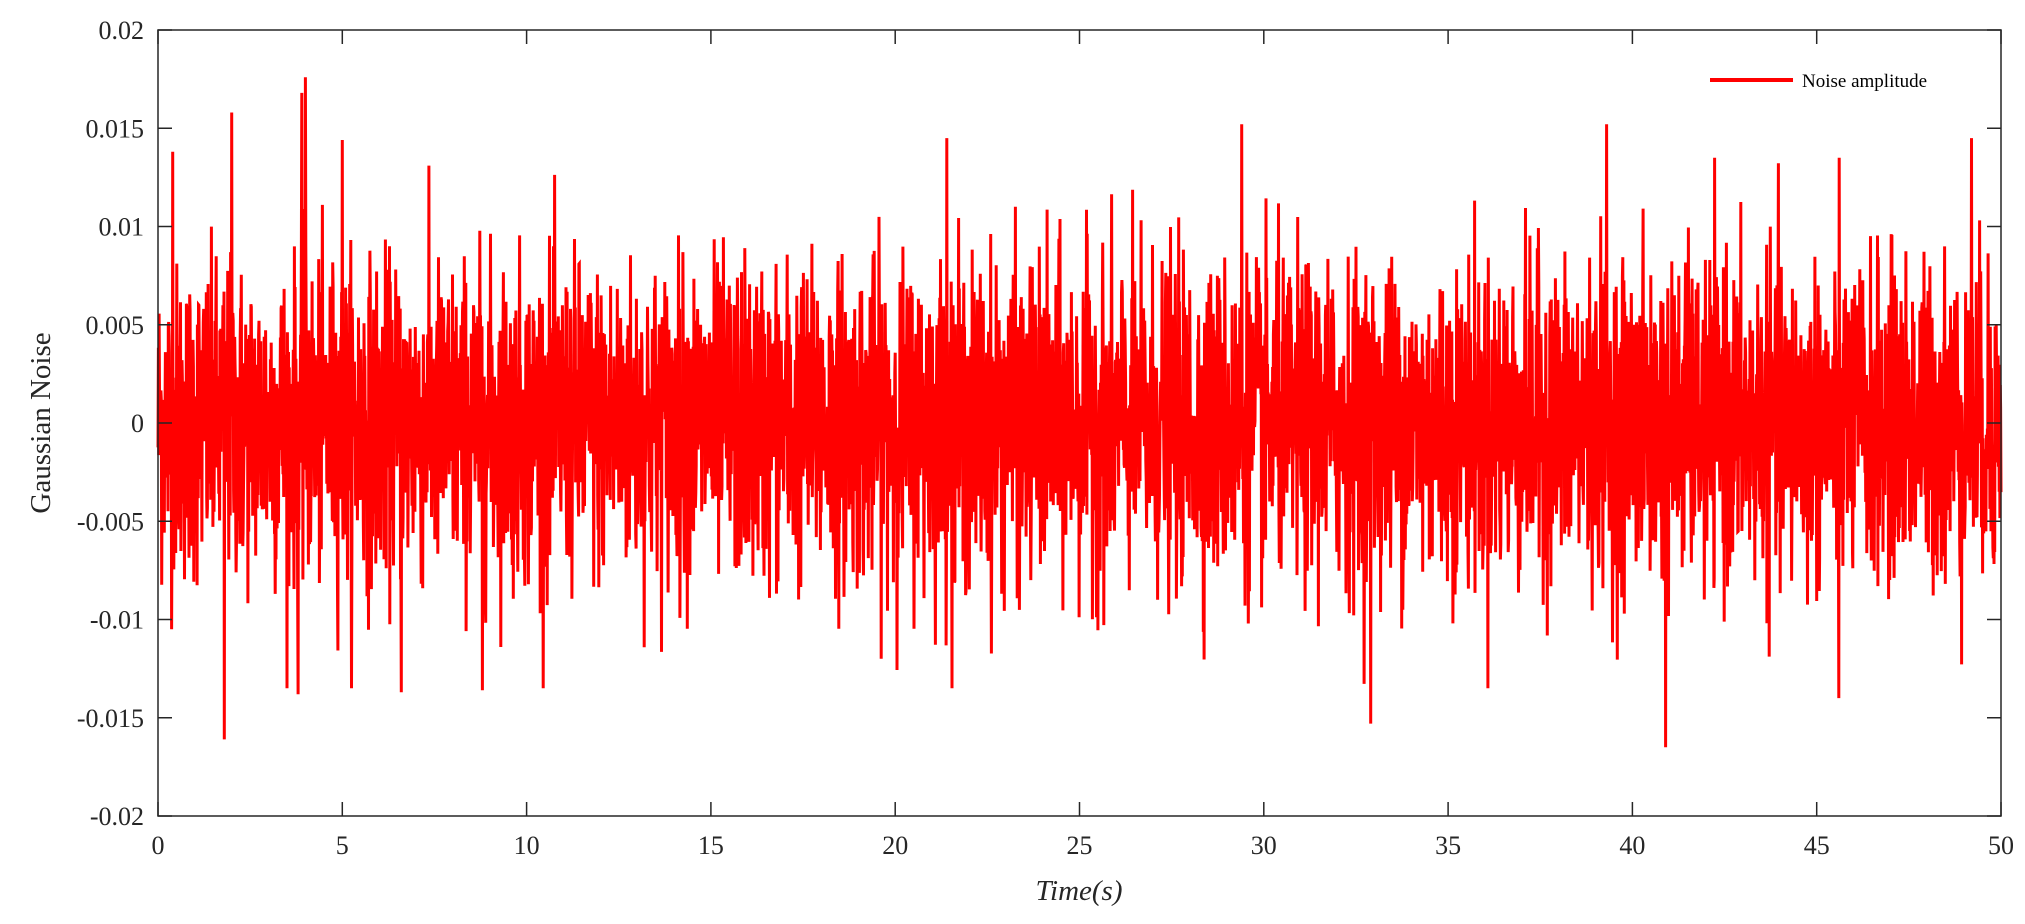  What do you see at coordinates (527, 845) in the screenshot?
I see `x-tick-label: 10` at bounding box center [527, 845].